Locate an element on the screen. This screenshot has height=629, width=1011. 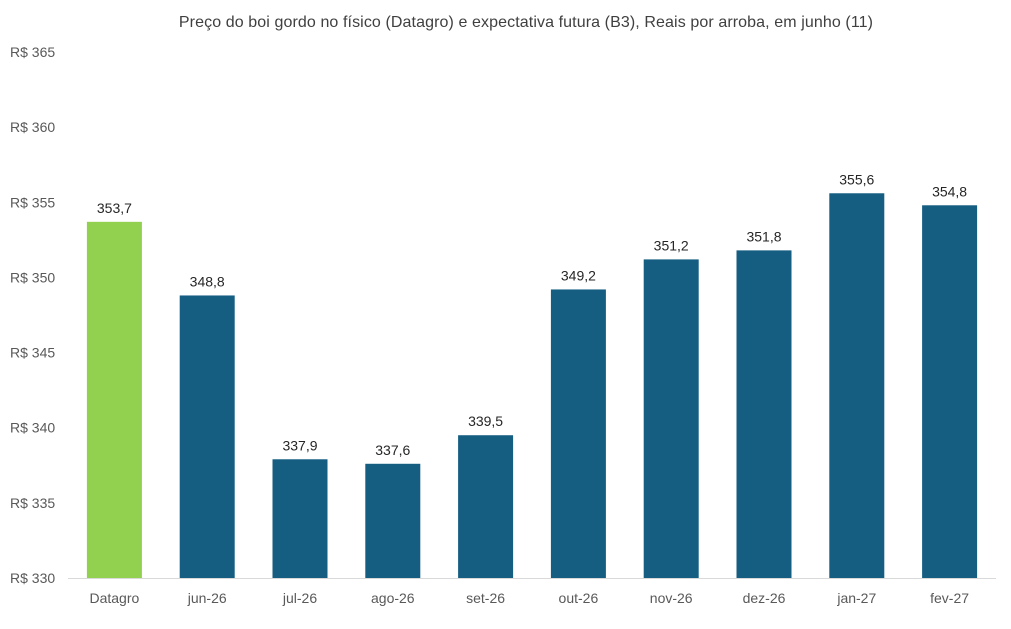
data-label: 353,7 is located at coordinates (114, 208).